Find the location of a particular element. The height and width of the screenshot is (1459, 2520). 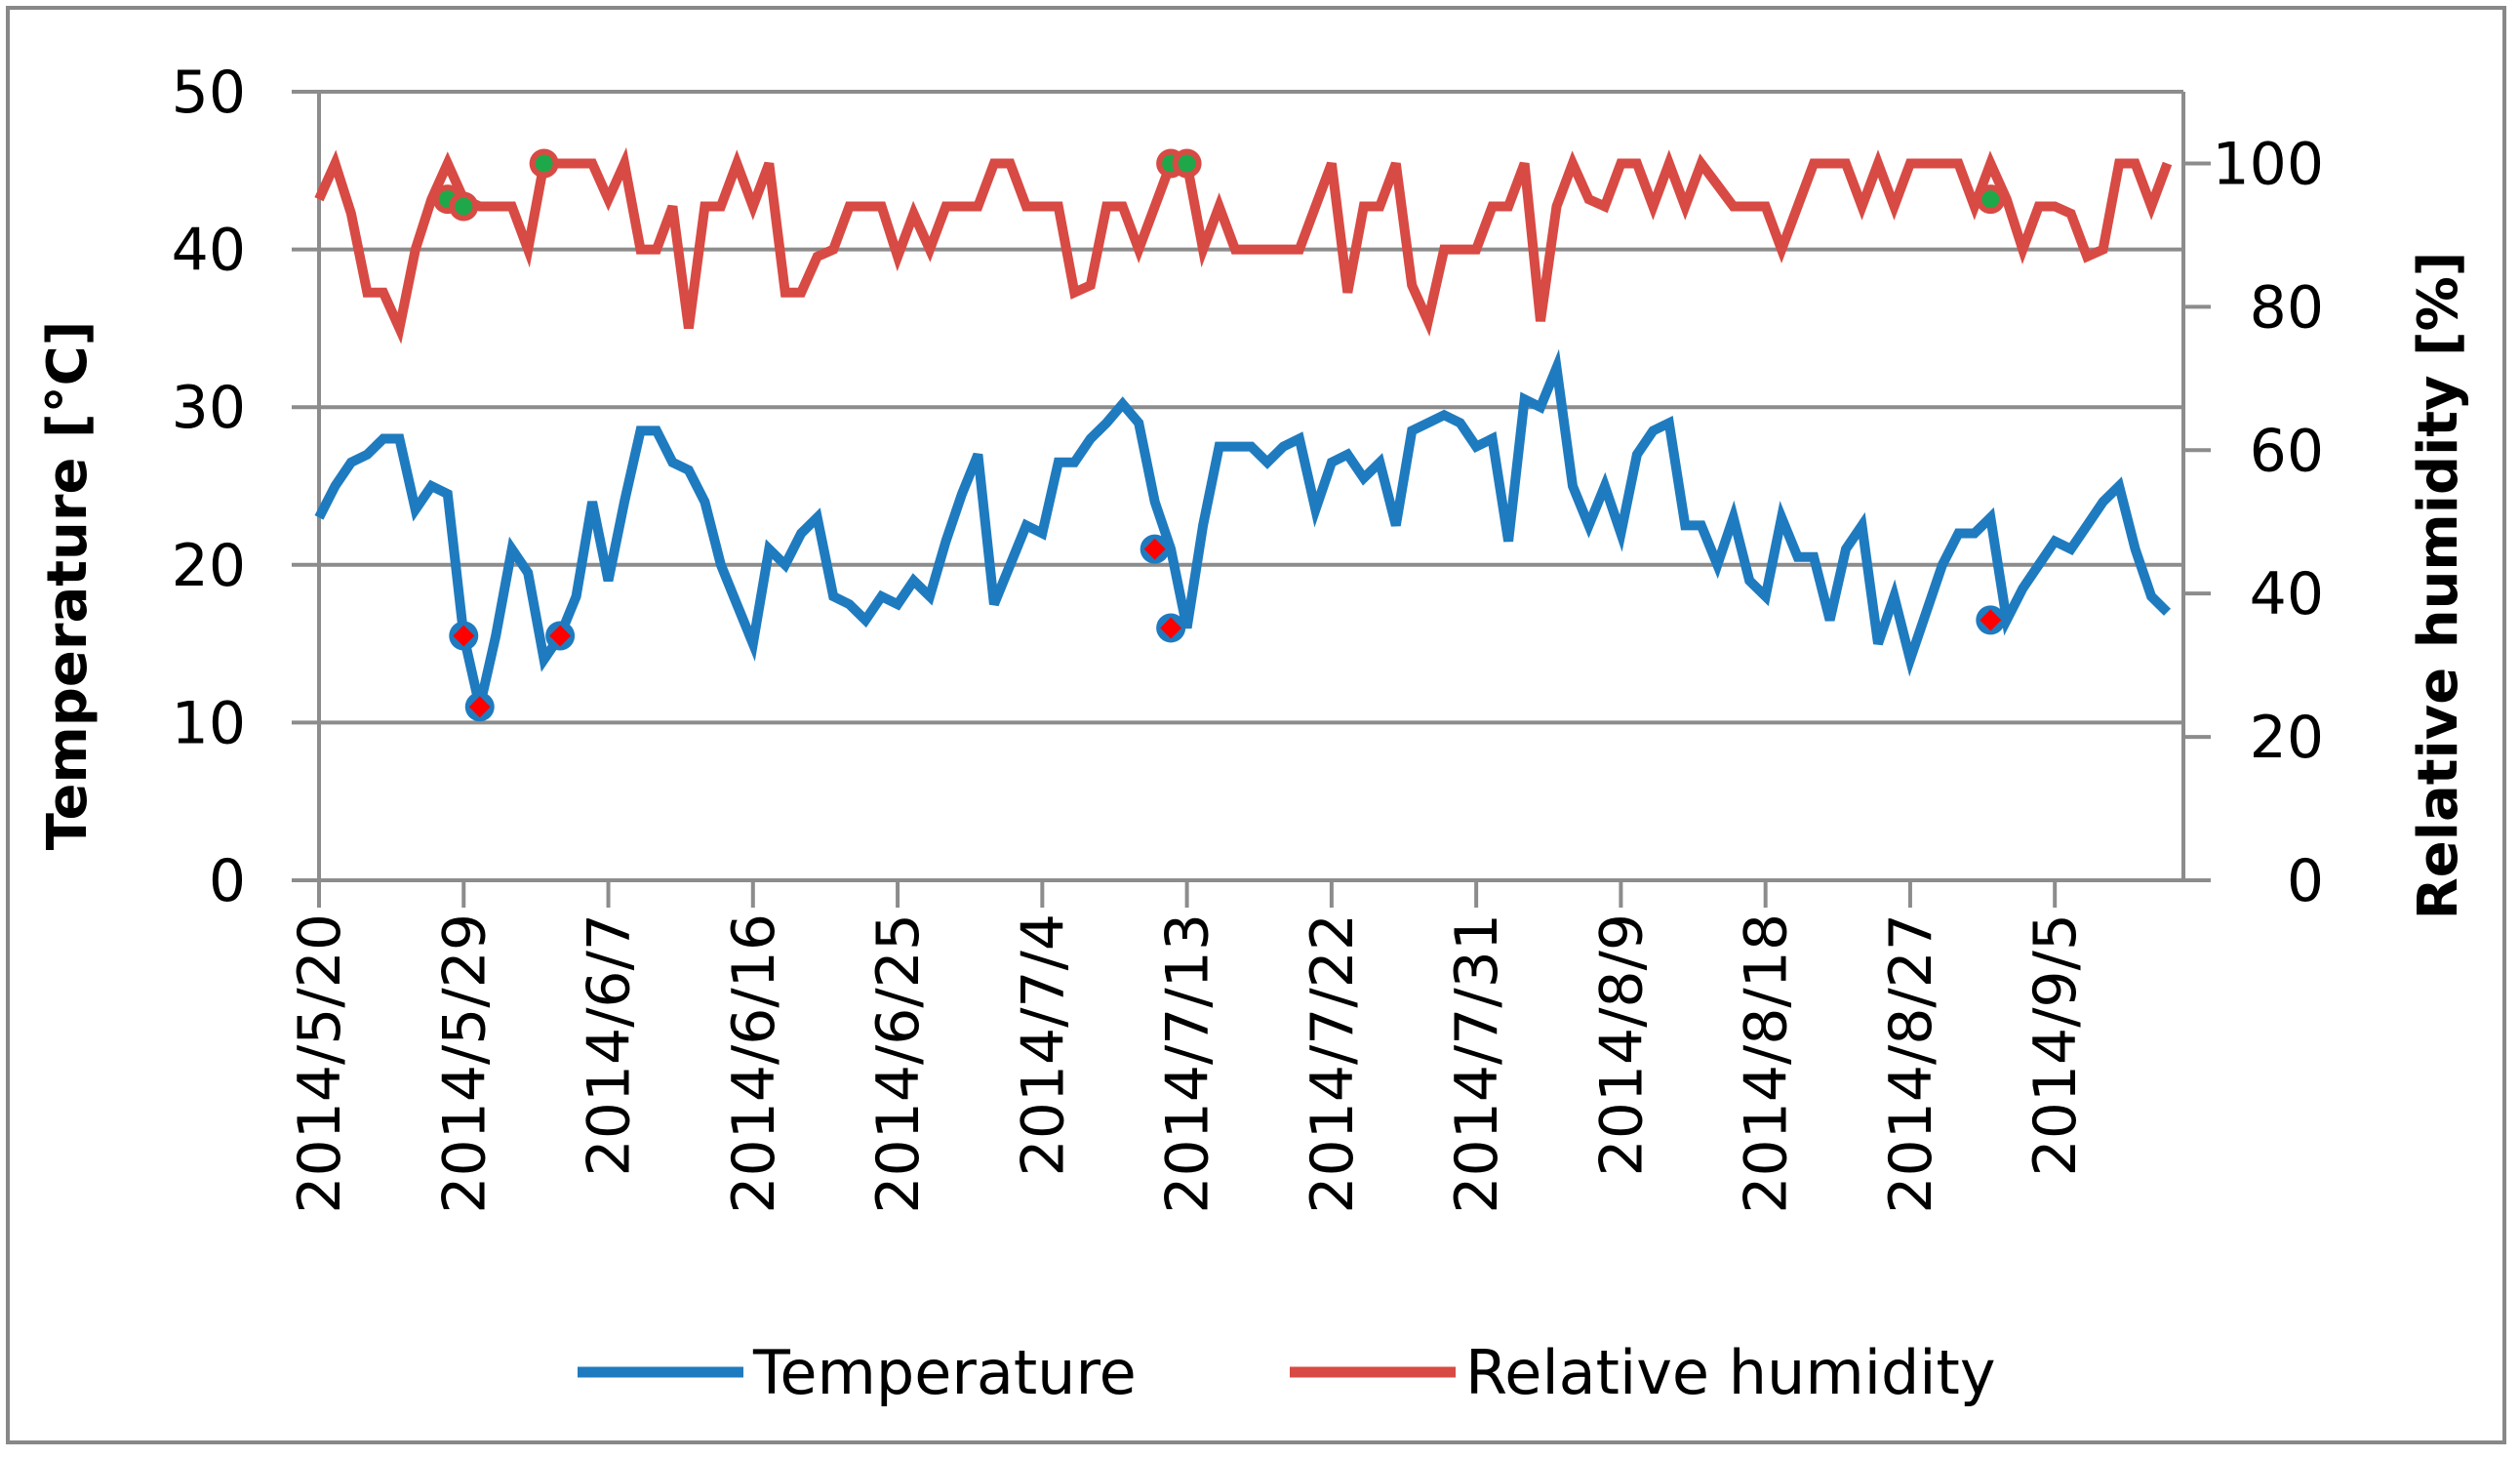

x-tick-label-5: 2014/7/4 is located at coordinates (1043, 1044).